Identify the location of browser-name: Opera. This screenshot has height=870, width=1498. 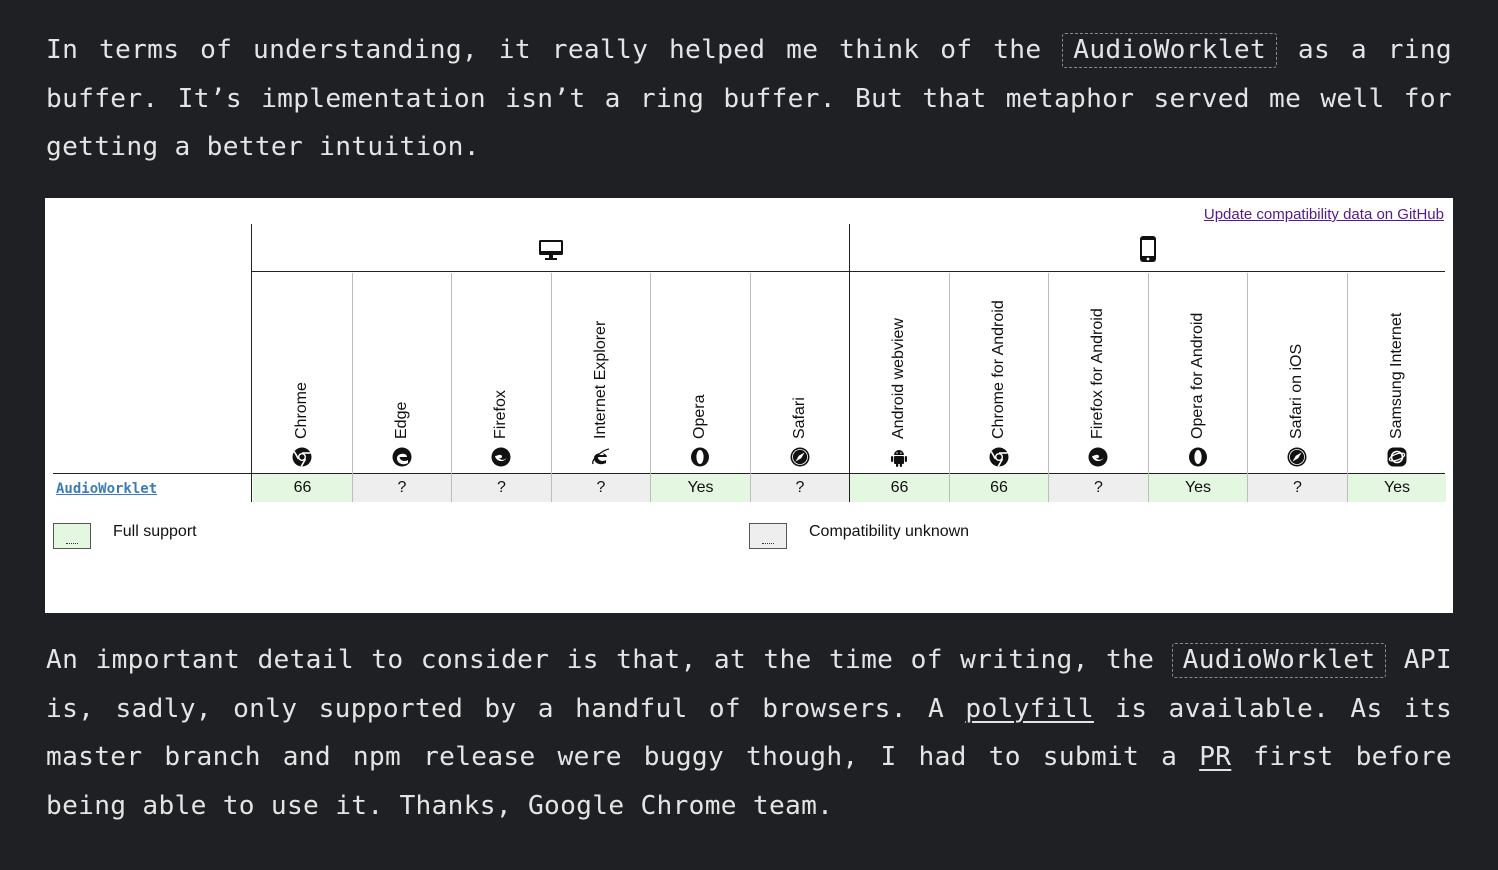
(699, 416).